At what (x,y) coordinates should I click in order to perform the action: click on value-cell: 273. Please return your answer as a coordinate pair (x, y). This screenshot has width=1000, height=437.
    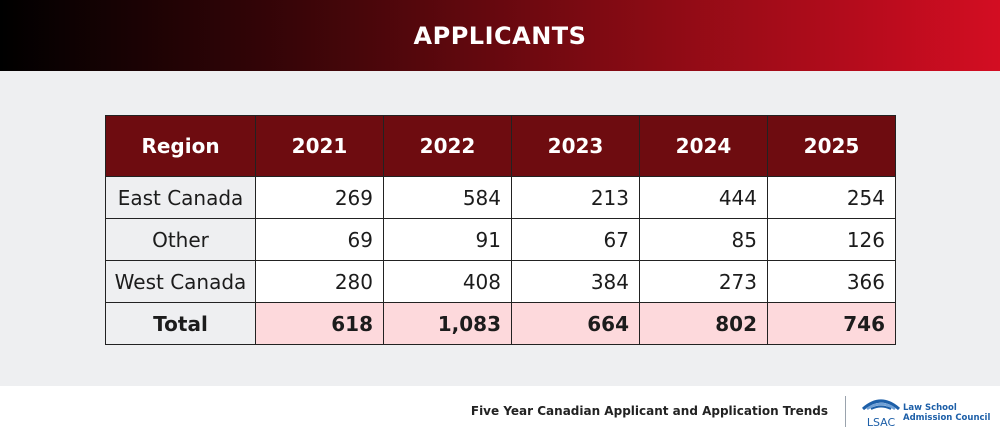
    Looking at the image, I should click on (703, 281).